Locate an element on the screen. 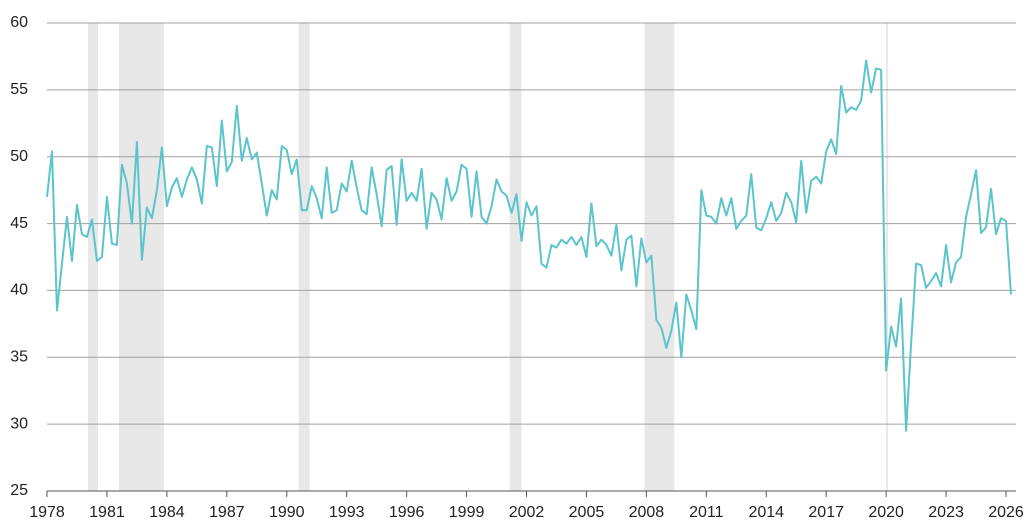 The width and height of the screenshot is (1026, 527). x-tick-label: 1978 is located at coordinates (47, 512).